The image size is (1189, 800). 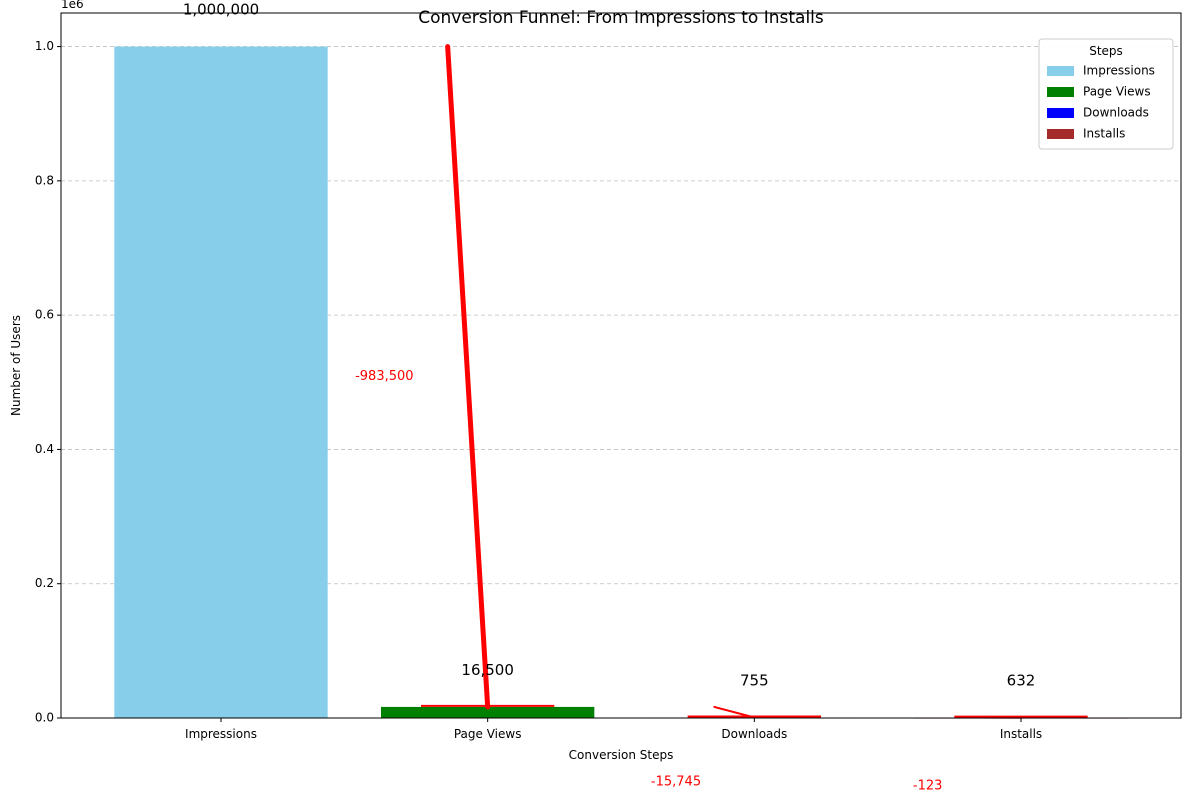 I want to click on legend-entry-label: Page Views, so click(x=1117, y=92).